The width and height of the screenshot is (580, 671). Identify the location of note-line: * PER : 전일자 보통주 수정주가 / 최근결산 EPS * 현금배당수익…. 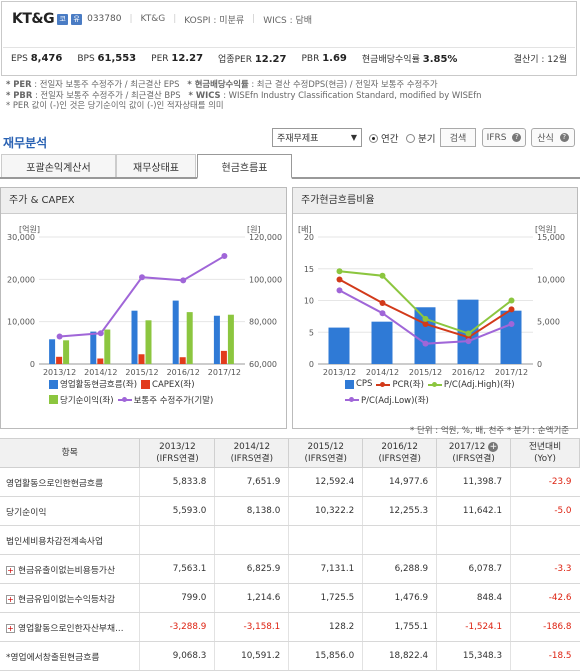
(222, 84).